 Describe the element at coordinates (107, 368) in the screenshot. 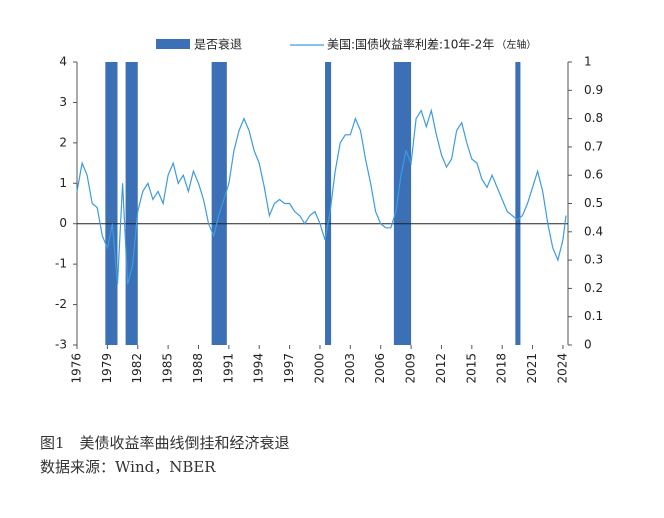

I see `x-tick-label: 1979` at that location.